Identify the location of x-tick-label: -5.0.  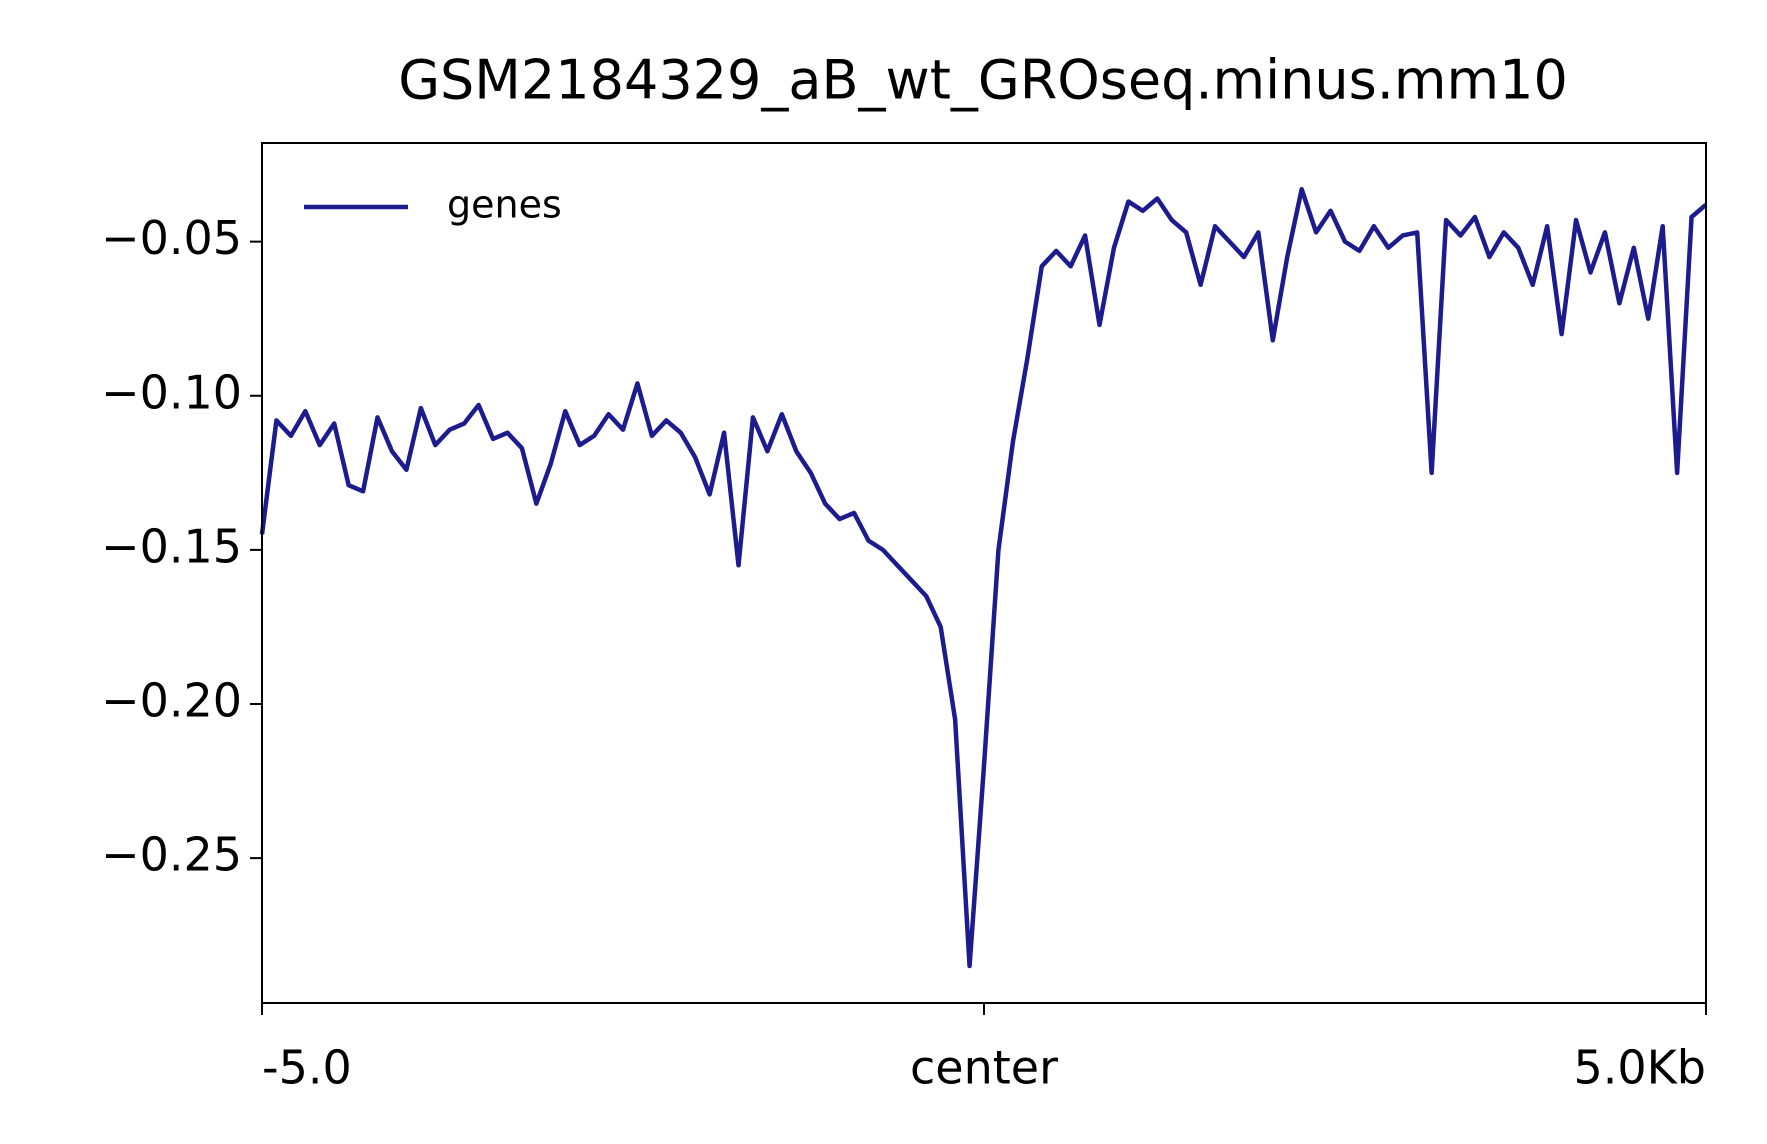
(307, 1068).